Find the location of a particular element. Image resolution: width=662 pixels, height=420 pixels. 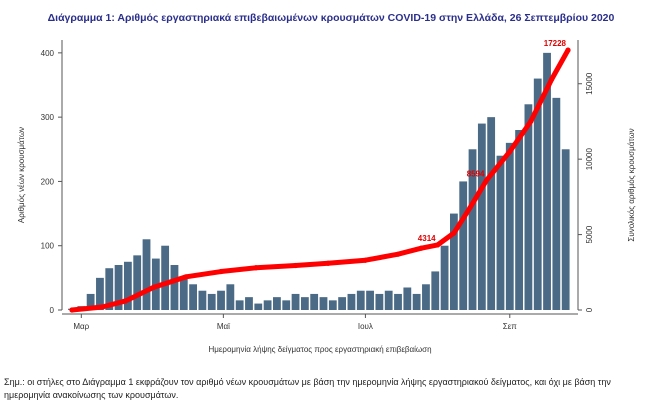

x-tick-label: Σεπ is located at coordinates (510, 326).